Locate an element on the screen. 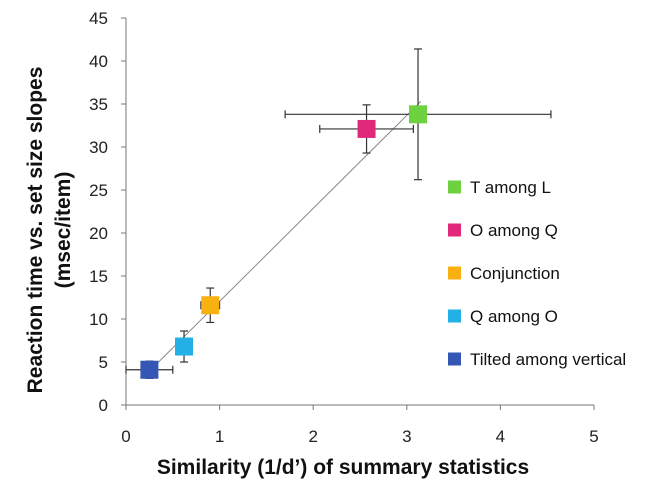 The height and width of the screenshot is (494, 671). y-tick-label: 0 is located at coordinates (103, 405).